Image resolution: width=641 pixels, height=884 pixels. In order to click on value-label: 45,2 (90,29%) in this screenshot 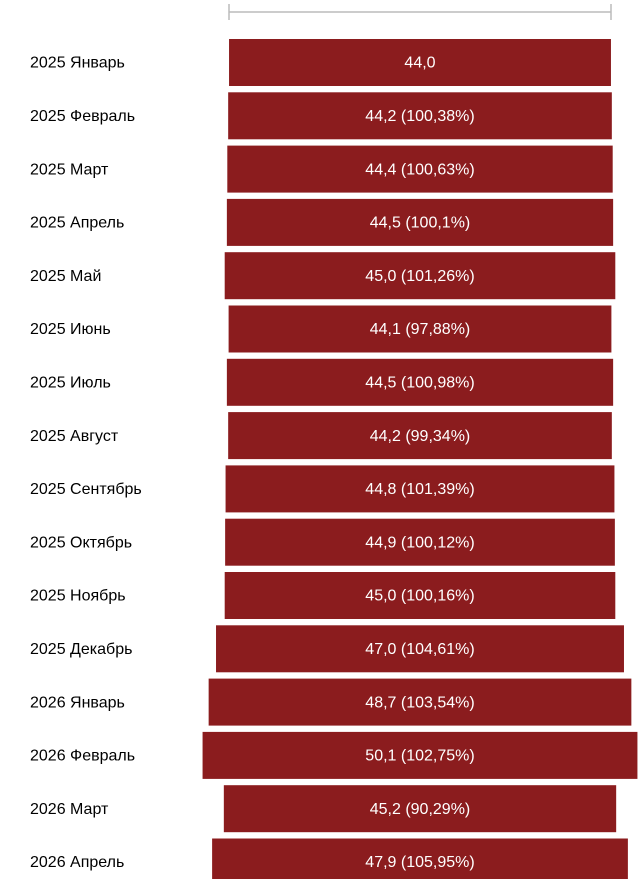, I will do `click(420, 809)`.